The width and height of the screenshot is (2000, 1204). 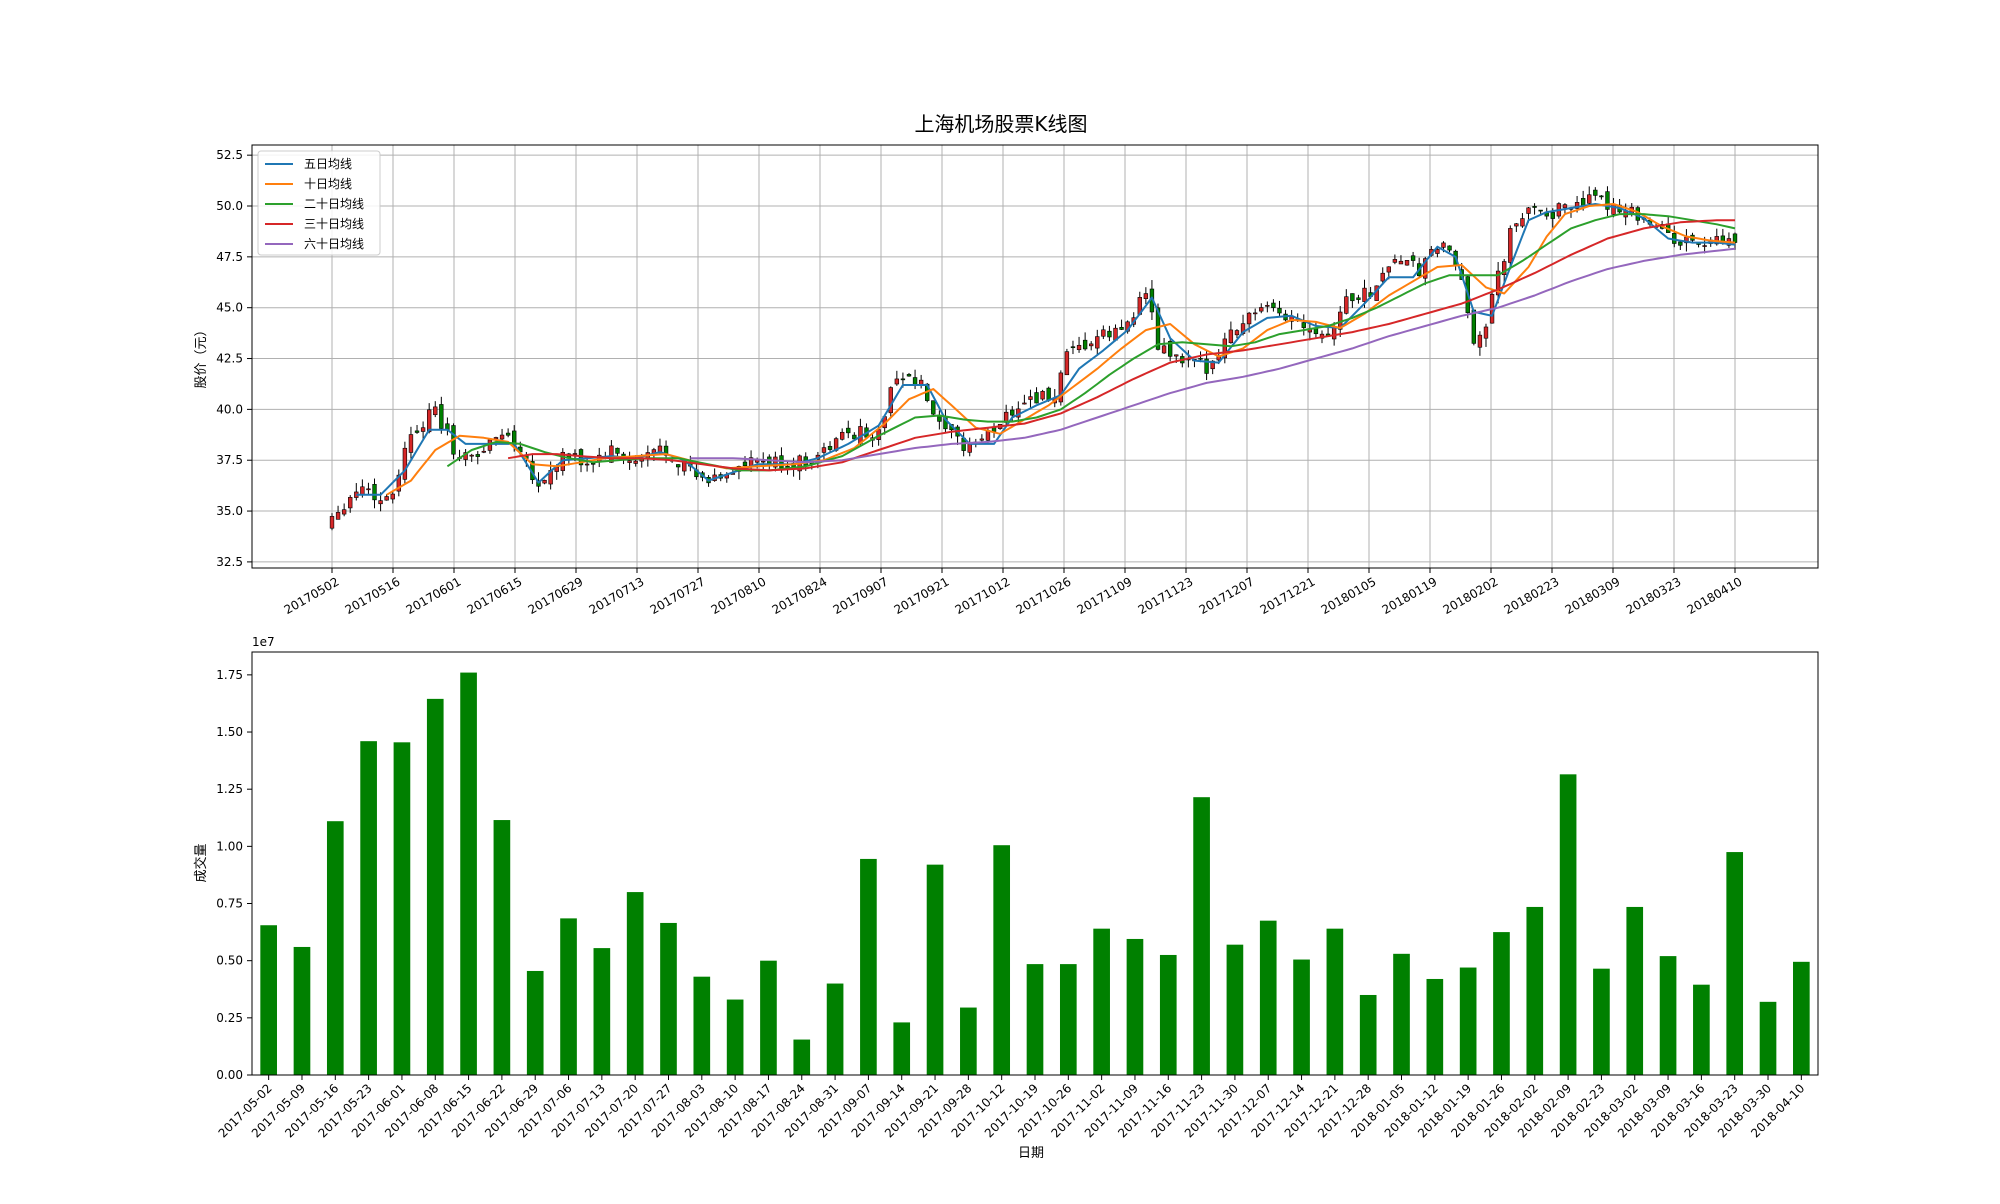 I want to click on candlestick-y-label: 股价（元）, so click(x=201, y=355).